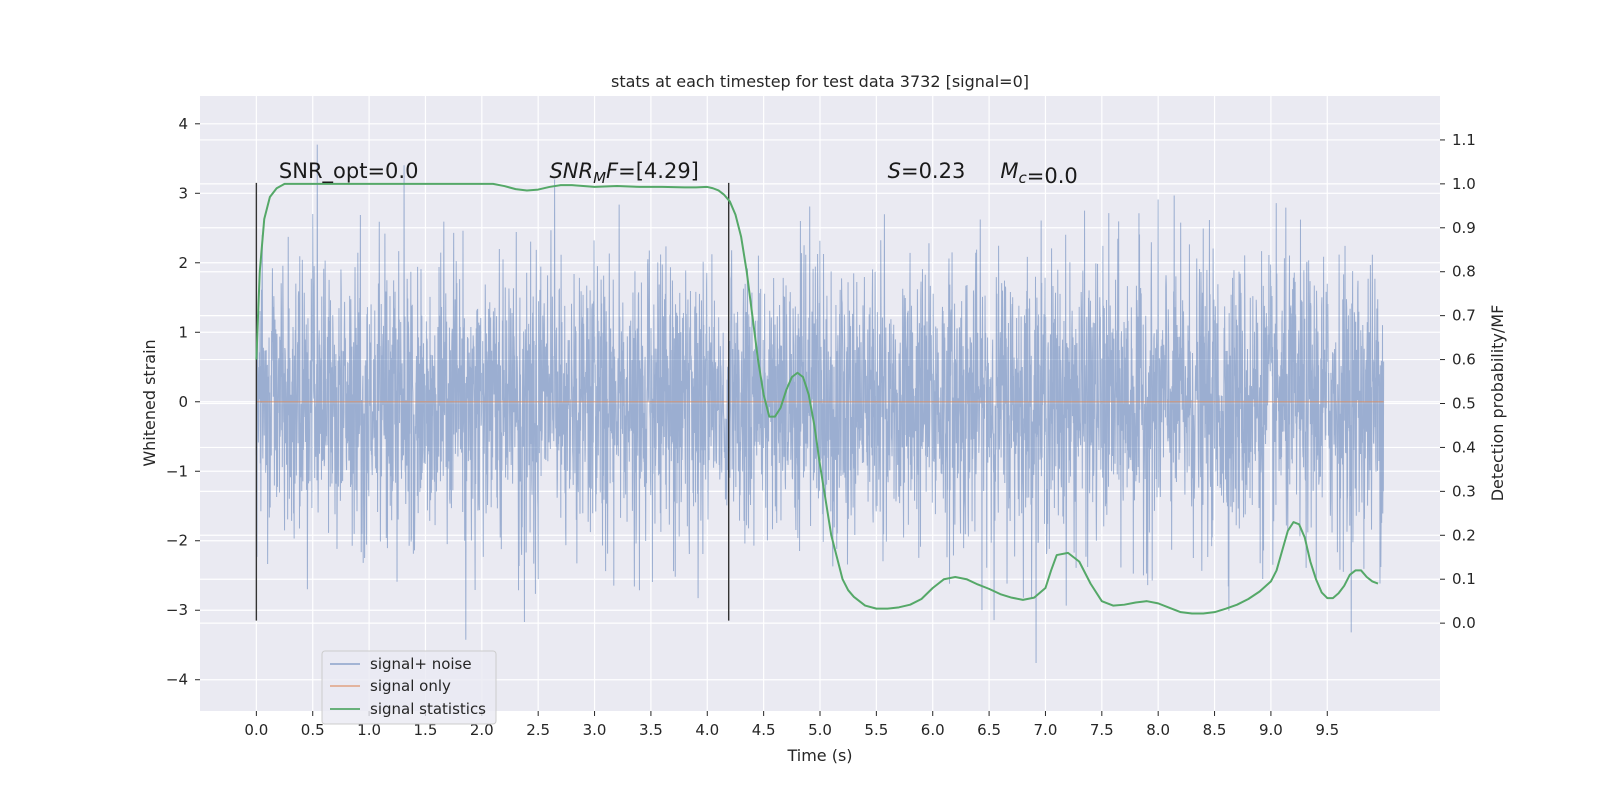 Image resolution: width=1600 pixels, height=800 pixels. I want to click on legend-label-signal: signal only, so click(410, 686).